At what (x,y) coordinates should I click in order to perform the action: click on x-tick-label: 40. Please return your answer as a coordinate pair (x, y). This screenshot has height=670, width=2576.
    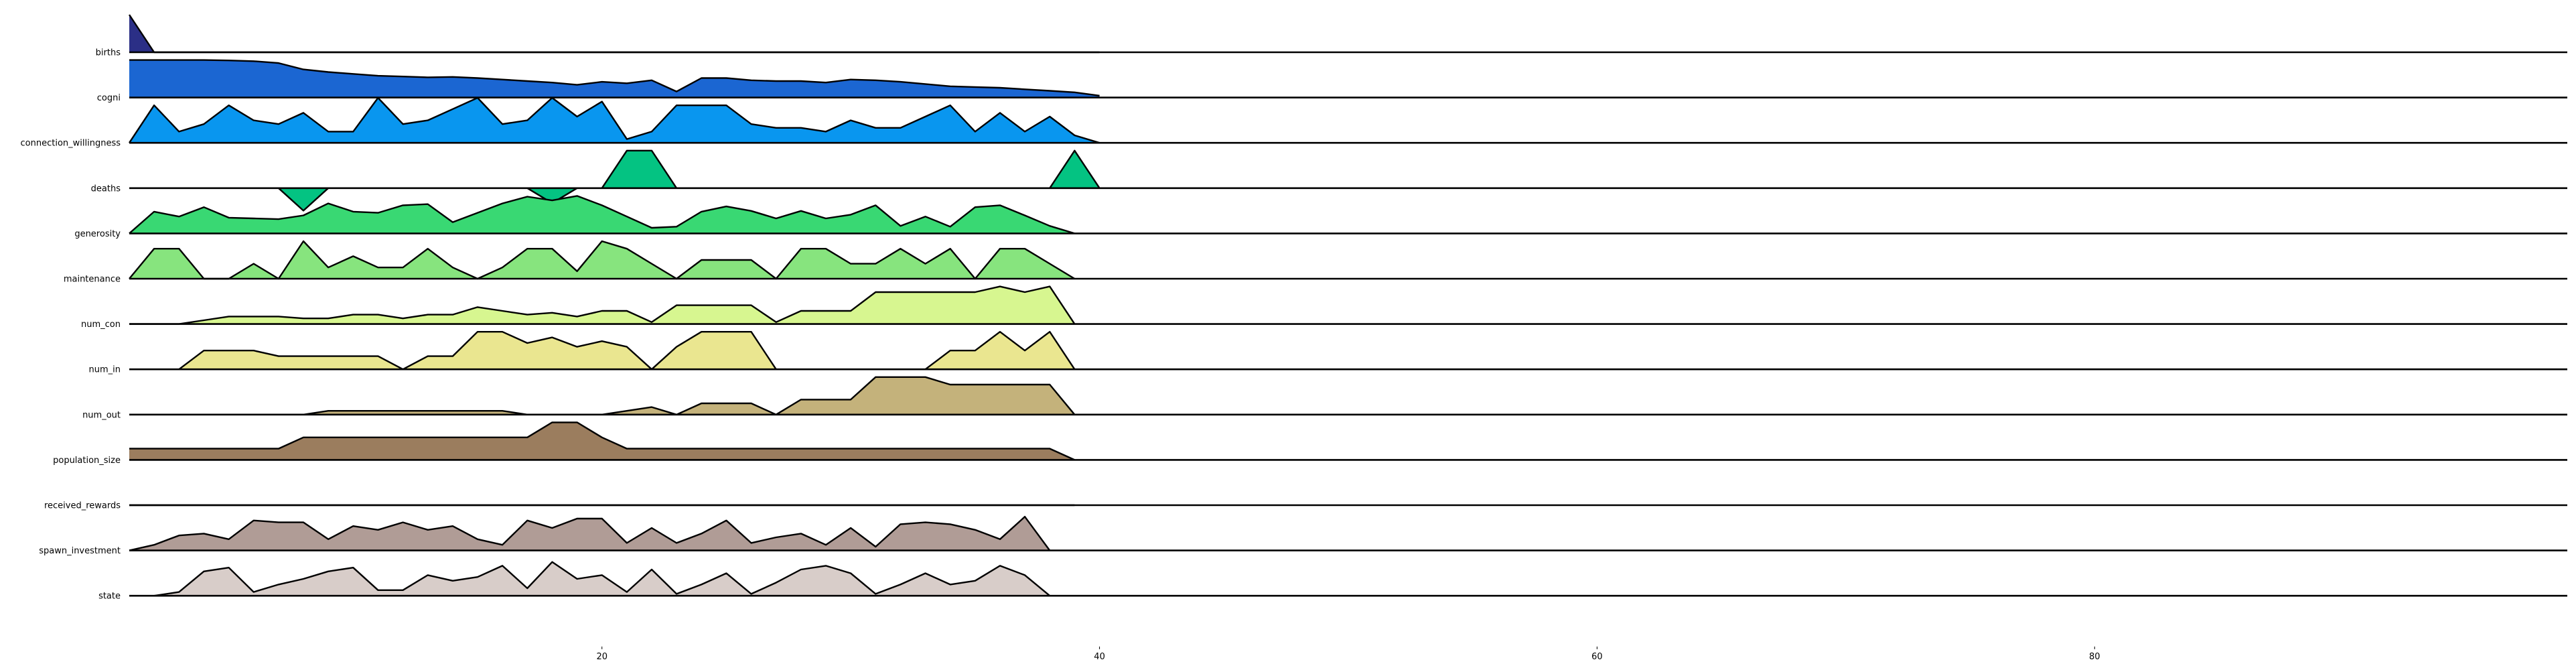
    Looking at the image, I should click on (1099, 657).